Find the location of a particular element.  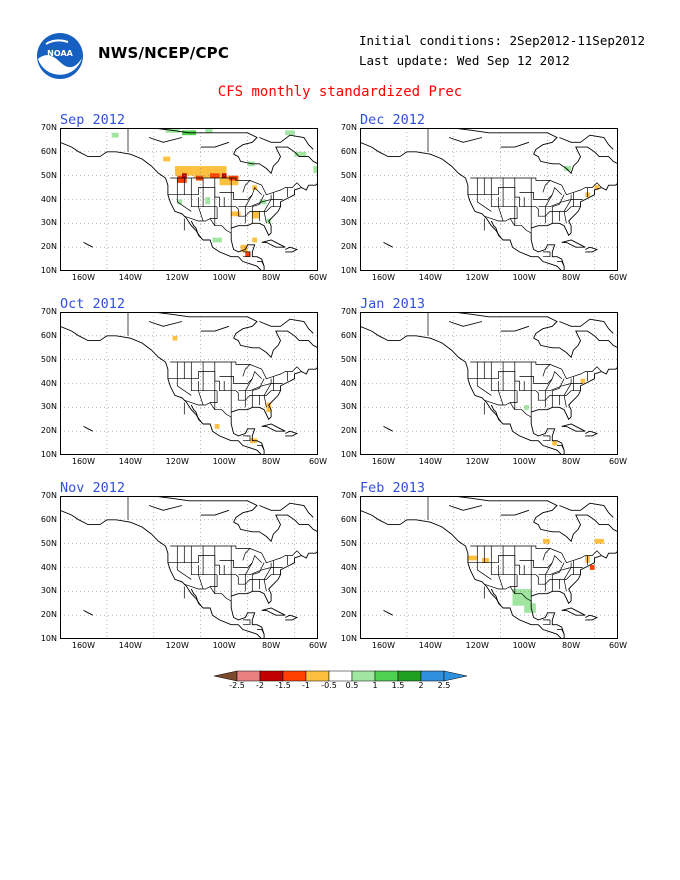

colorbar-label: 1 is located at coordinates (375, 685).